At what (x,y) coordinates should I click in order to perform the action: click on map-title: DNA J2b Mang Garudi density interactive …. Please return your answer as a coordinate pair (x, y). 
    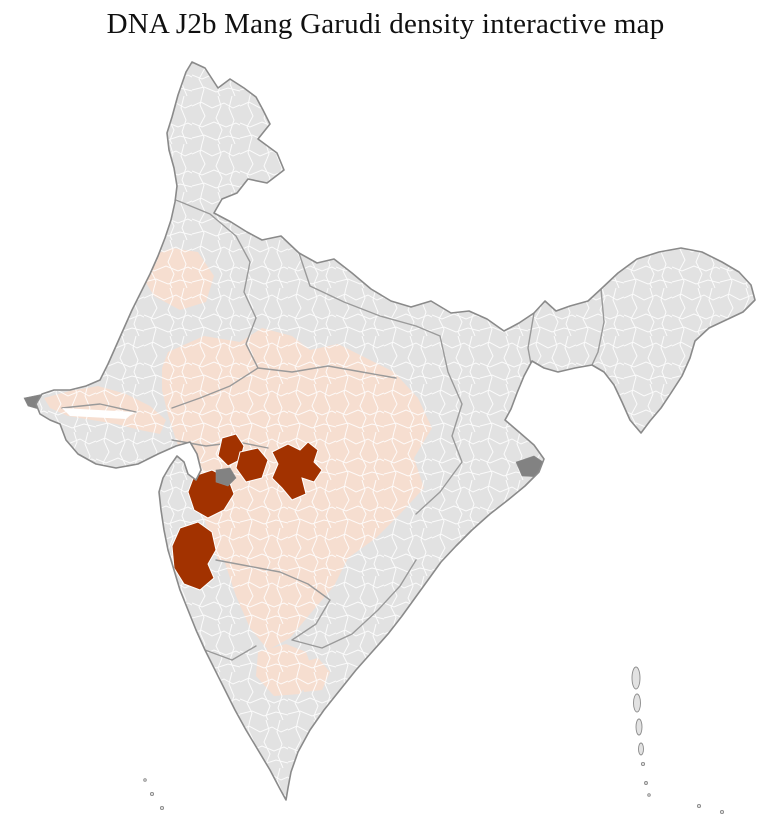
    Looking at the image, I should click on (385, 24).